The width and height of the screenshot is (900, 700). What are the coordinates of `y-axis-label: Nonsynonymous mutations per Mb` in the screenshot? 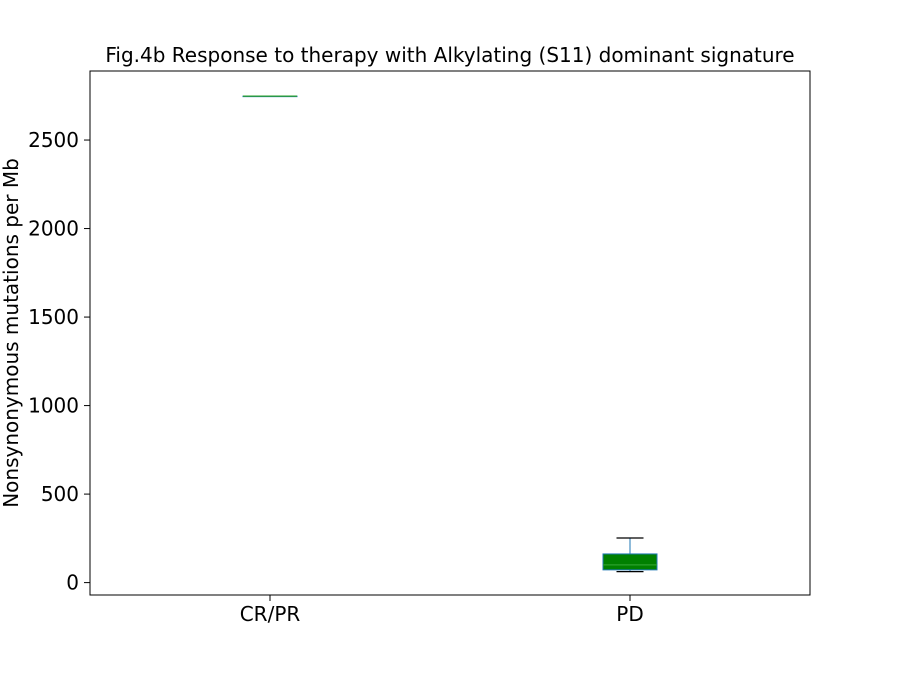 It's located at (11, 333).